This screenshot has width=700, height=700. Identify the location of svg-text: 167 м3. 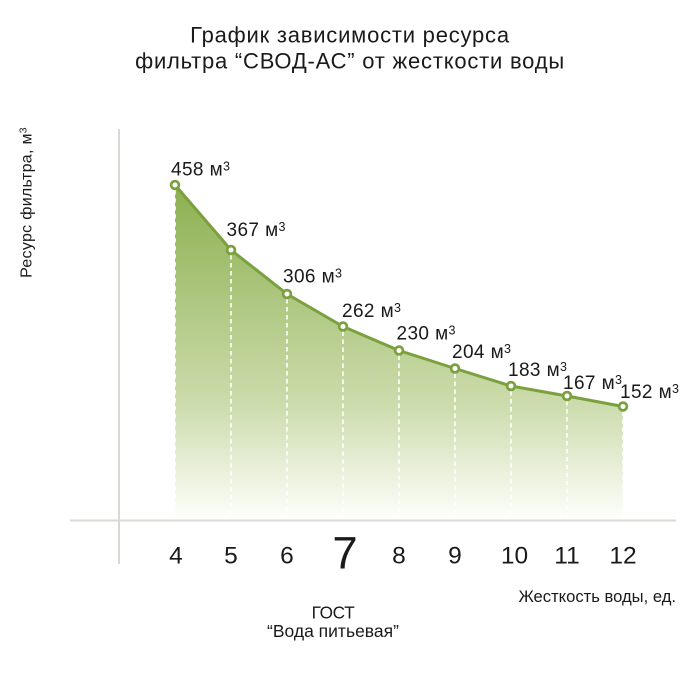
(592, 383).